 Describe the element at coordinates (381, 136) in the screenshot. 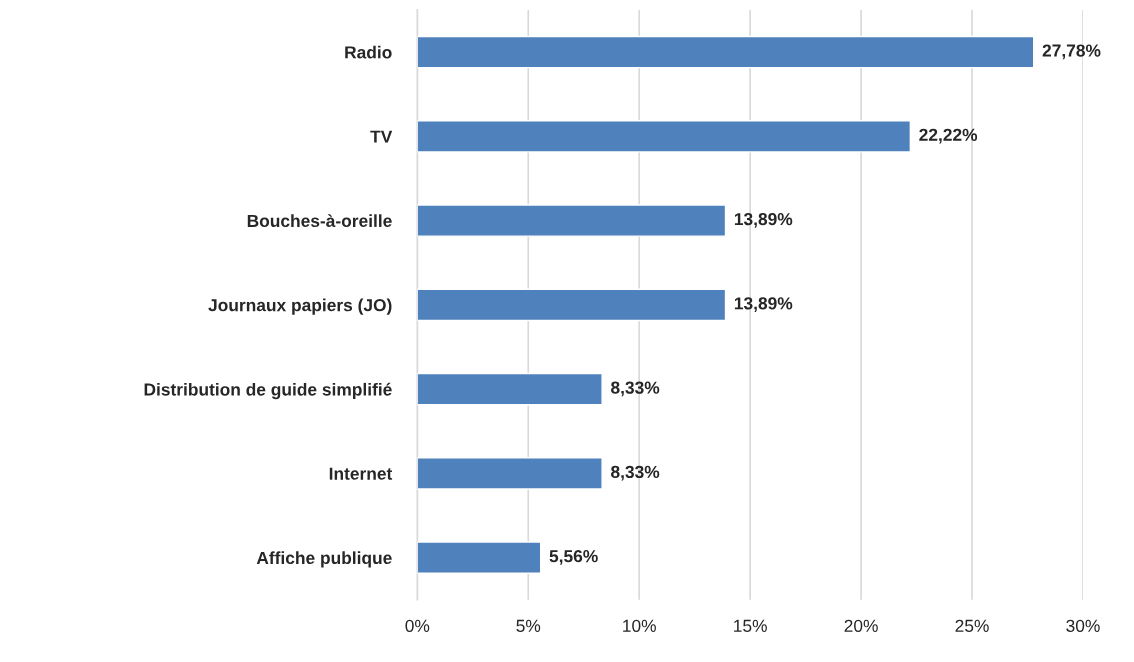

I see `y-tick-label: TV` at that location.